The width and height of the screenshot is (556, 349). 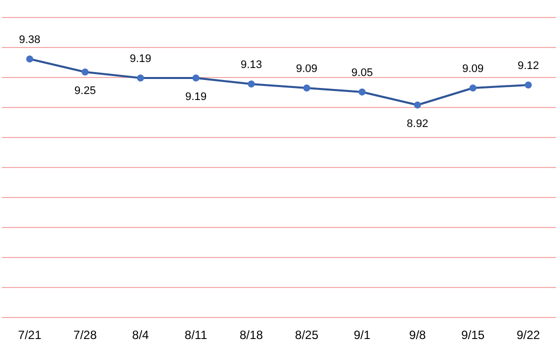 What do you see at coordinates (307, 335) in the screenshot?
I see `x-tick-label: 8/25` at bounding box center [307, 335].